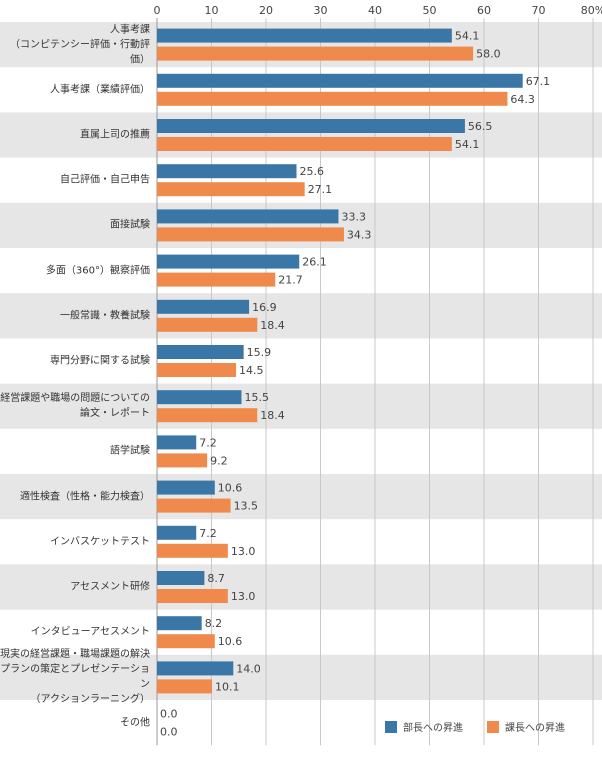 The height and width of the screenshot is (761, 602). What do you see at coordinates (359, 234) in the screenshot?
I see `value-label: 34.3` at bounding box center [359, 234].